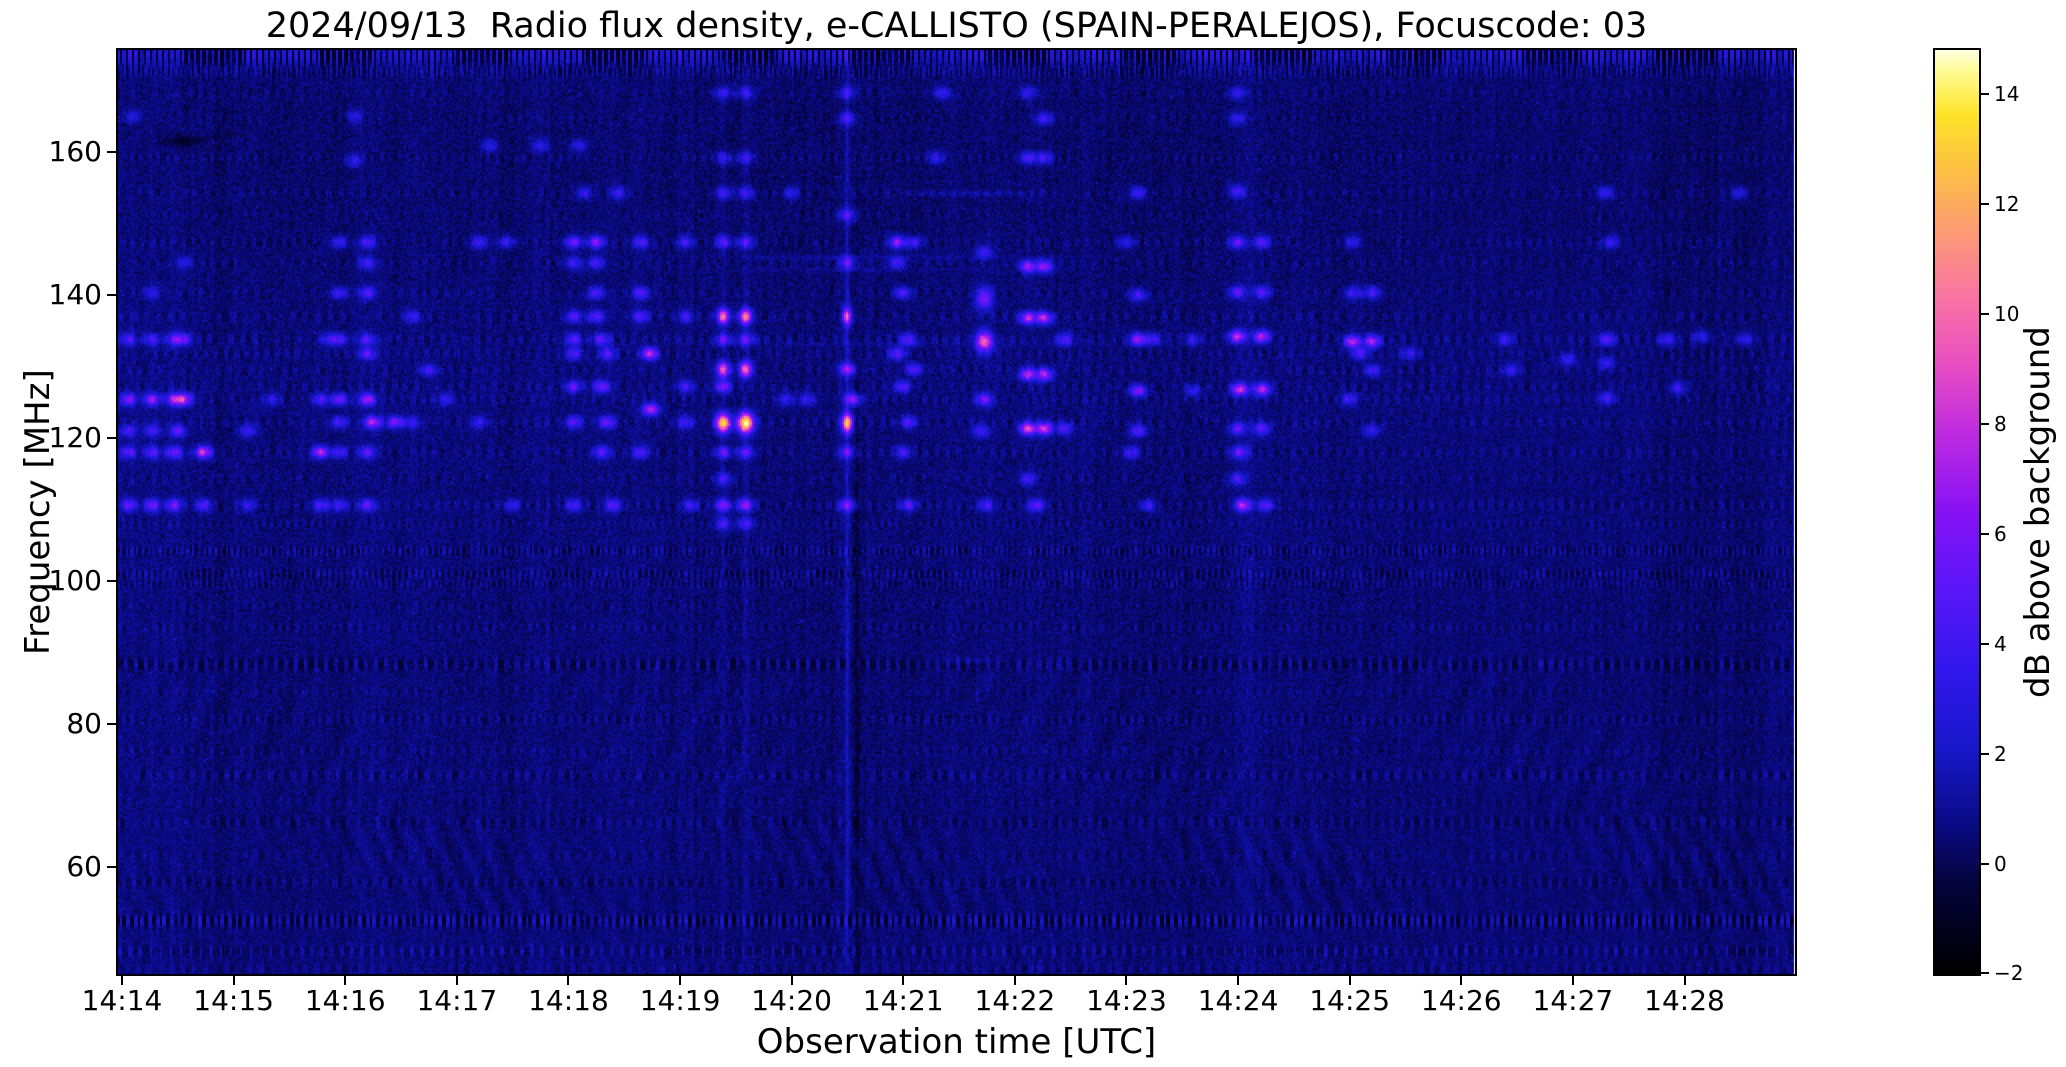 The width and height of the screenshot is (2066, 1067). What do you see at coordinates (2000, 644) in the screenshot?
I see `colorbar-tick-label: 4` at bounding box center [2000, 644].